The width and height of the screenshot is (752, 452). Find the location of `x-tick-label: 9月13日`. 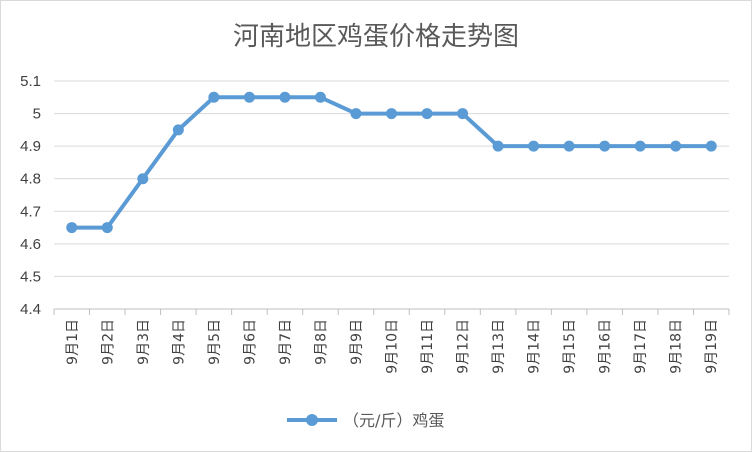

x-tick-label: 9月13日 is located at coordinates (499, 346).